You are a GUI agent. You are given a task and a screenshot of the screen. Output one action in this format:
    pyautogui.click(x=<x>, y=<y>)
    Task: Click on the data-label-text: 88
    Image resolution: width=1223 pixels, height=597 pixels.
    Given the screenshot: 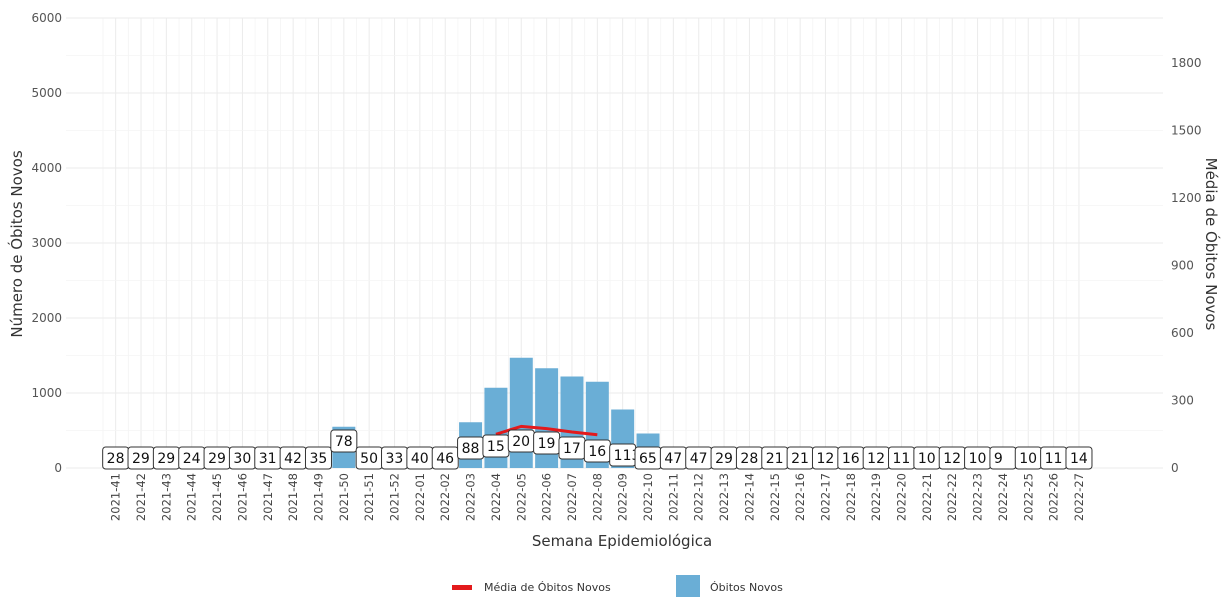 What is the action you would take?
    pyautogui.click(x=471, y=449)
    